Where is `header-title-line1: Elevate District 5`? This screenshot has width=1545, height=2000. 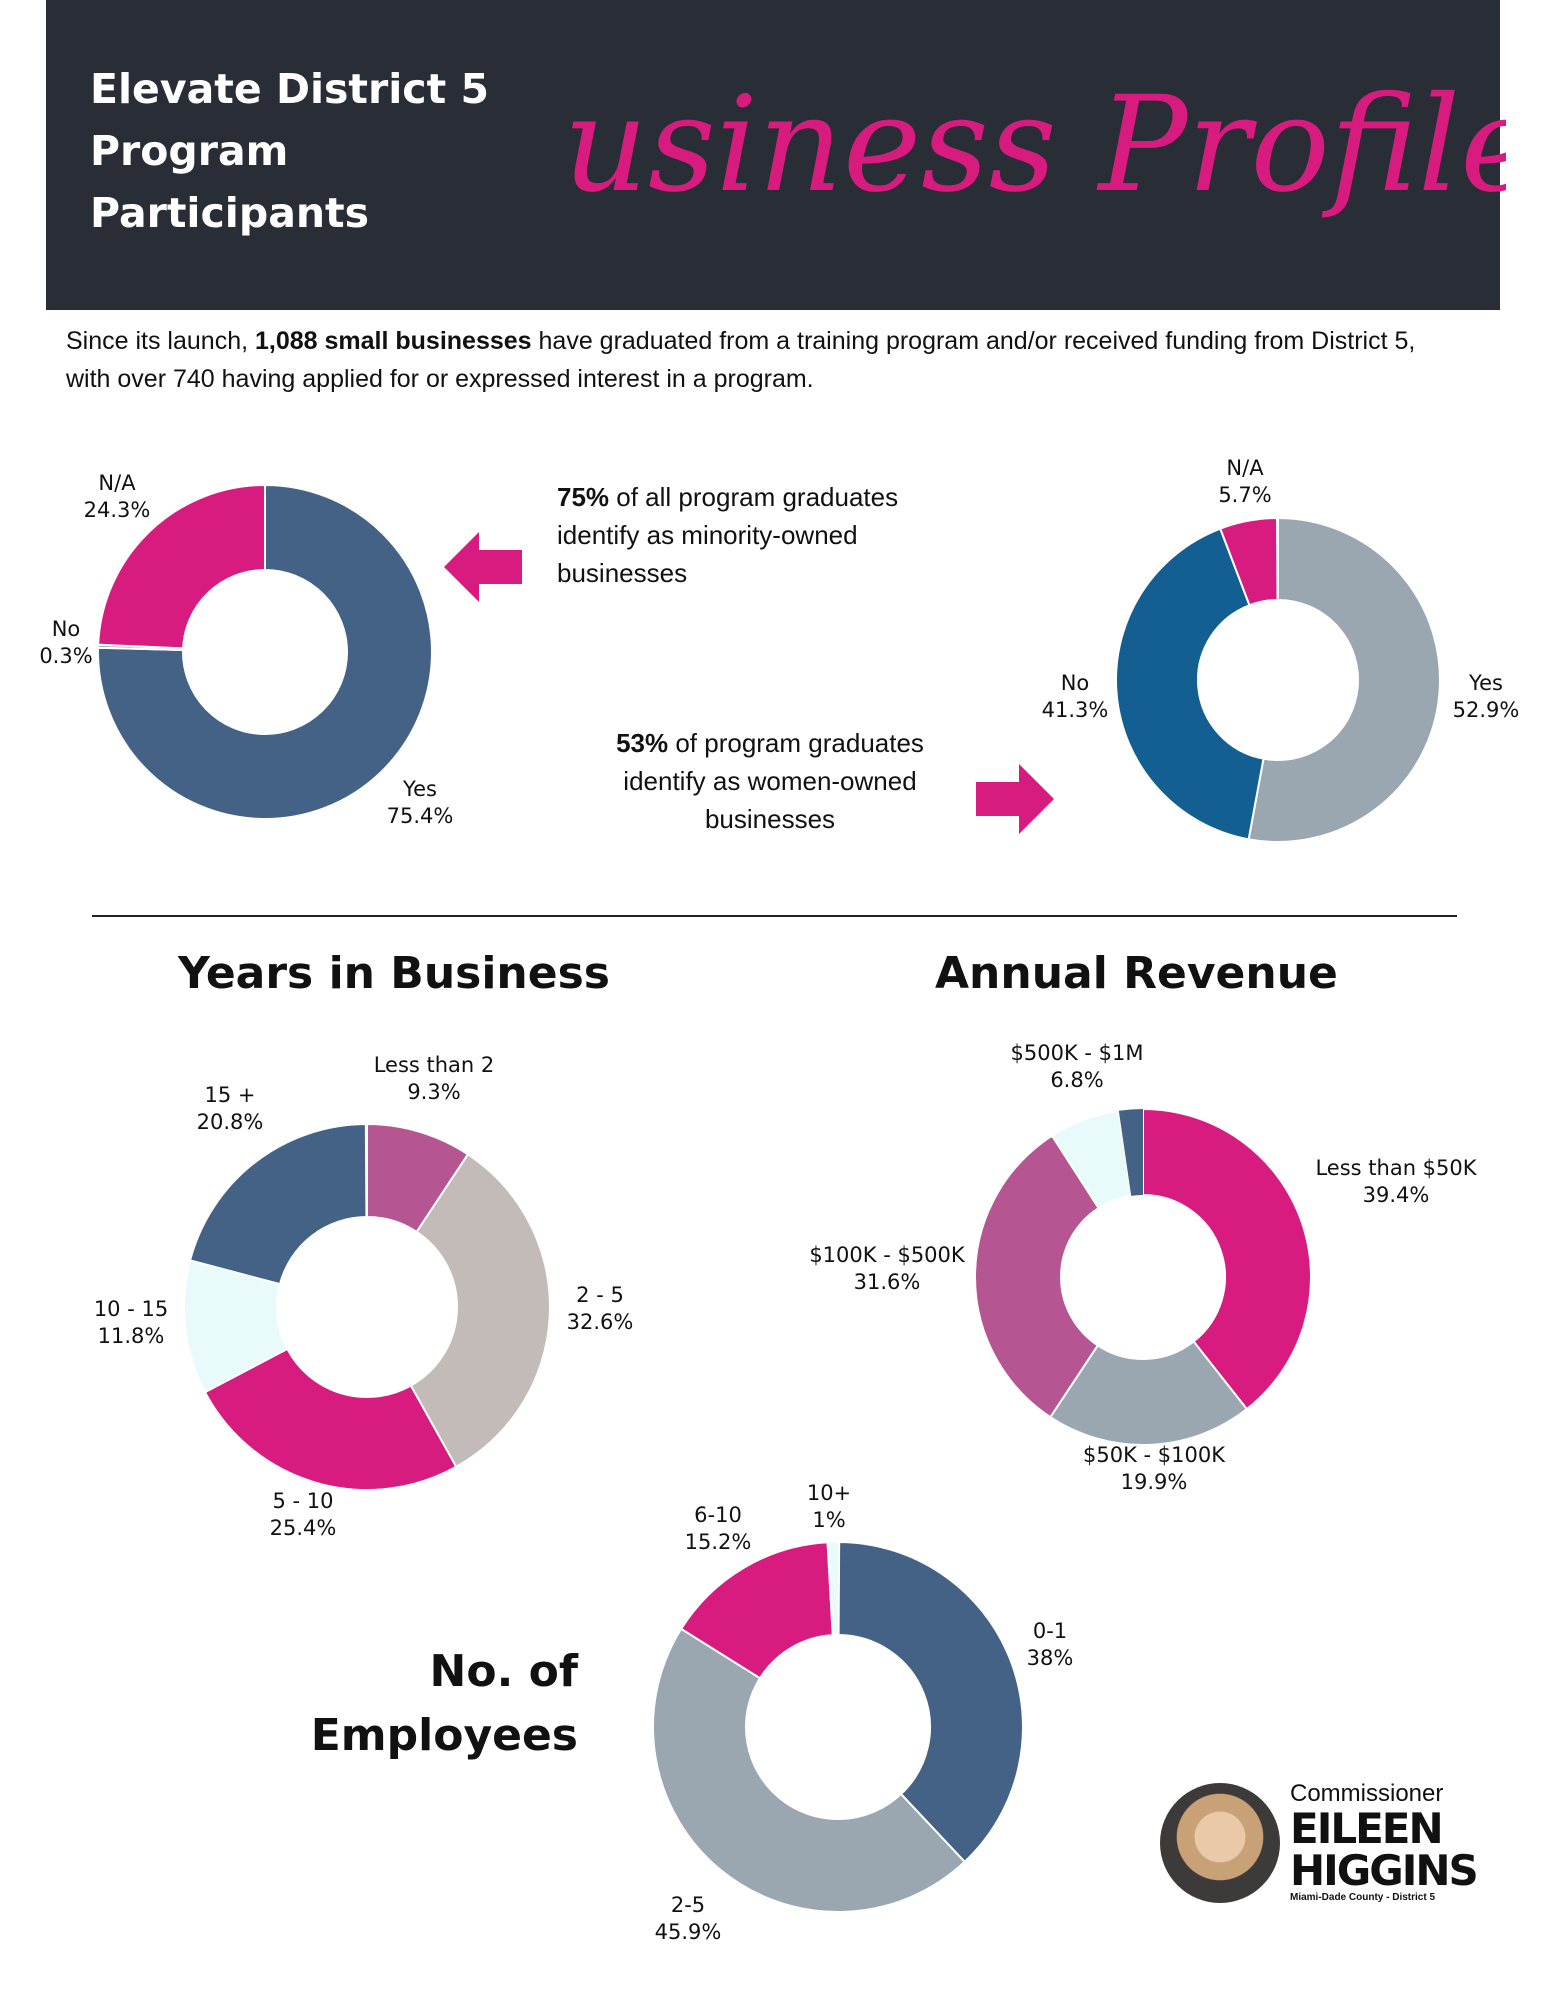 header-title-line1: Elevate District 5 is located at coordinates (290, 89).